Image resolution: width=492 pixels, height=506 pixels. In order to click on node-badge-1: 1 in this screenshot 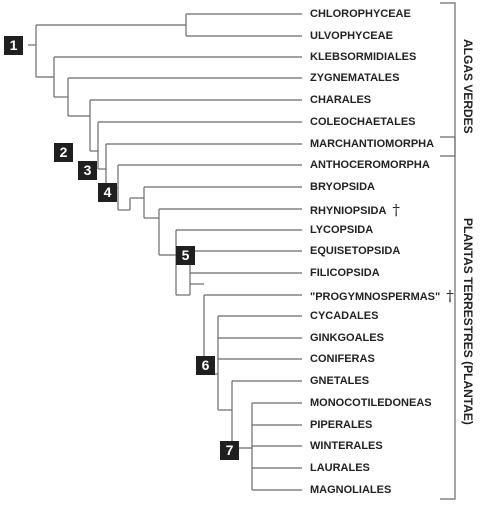, I will do `click(13, 45)`.